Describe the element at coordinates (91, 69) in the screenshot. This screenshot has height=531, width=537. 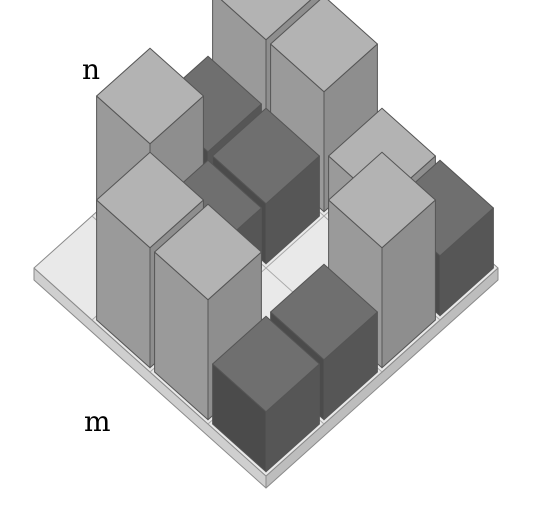
I see `label-n: n` at that location.